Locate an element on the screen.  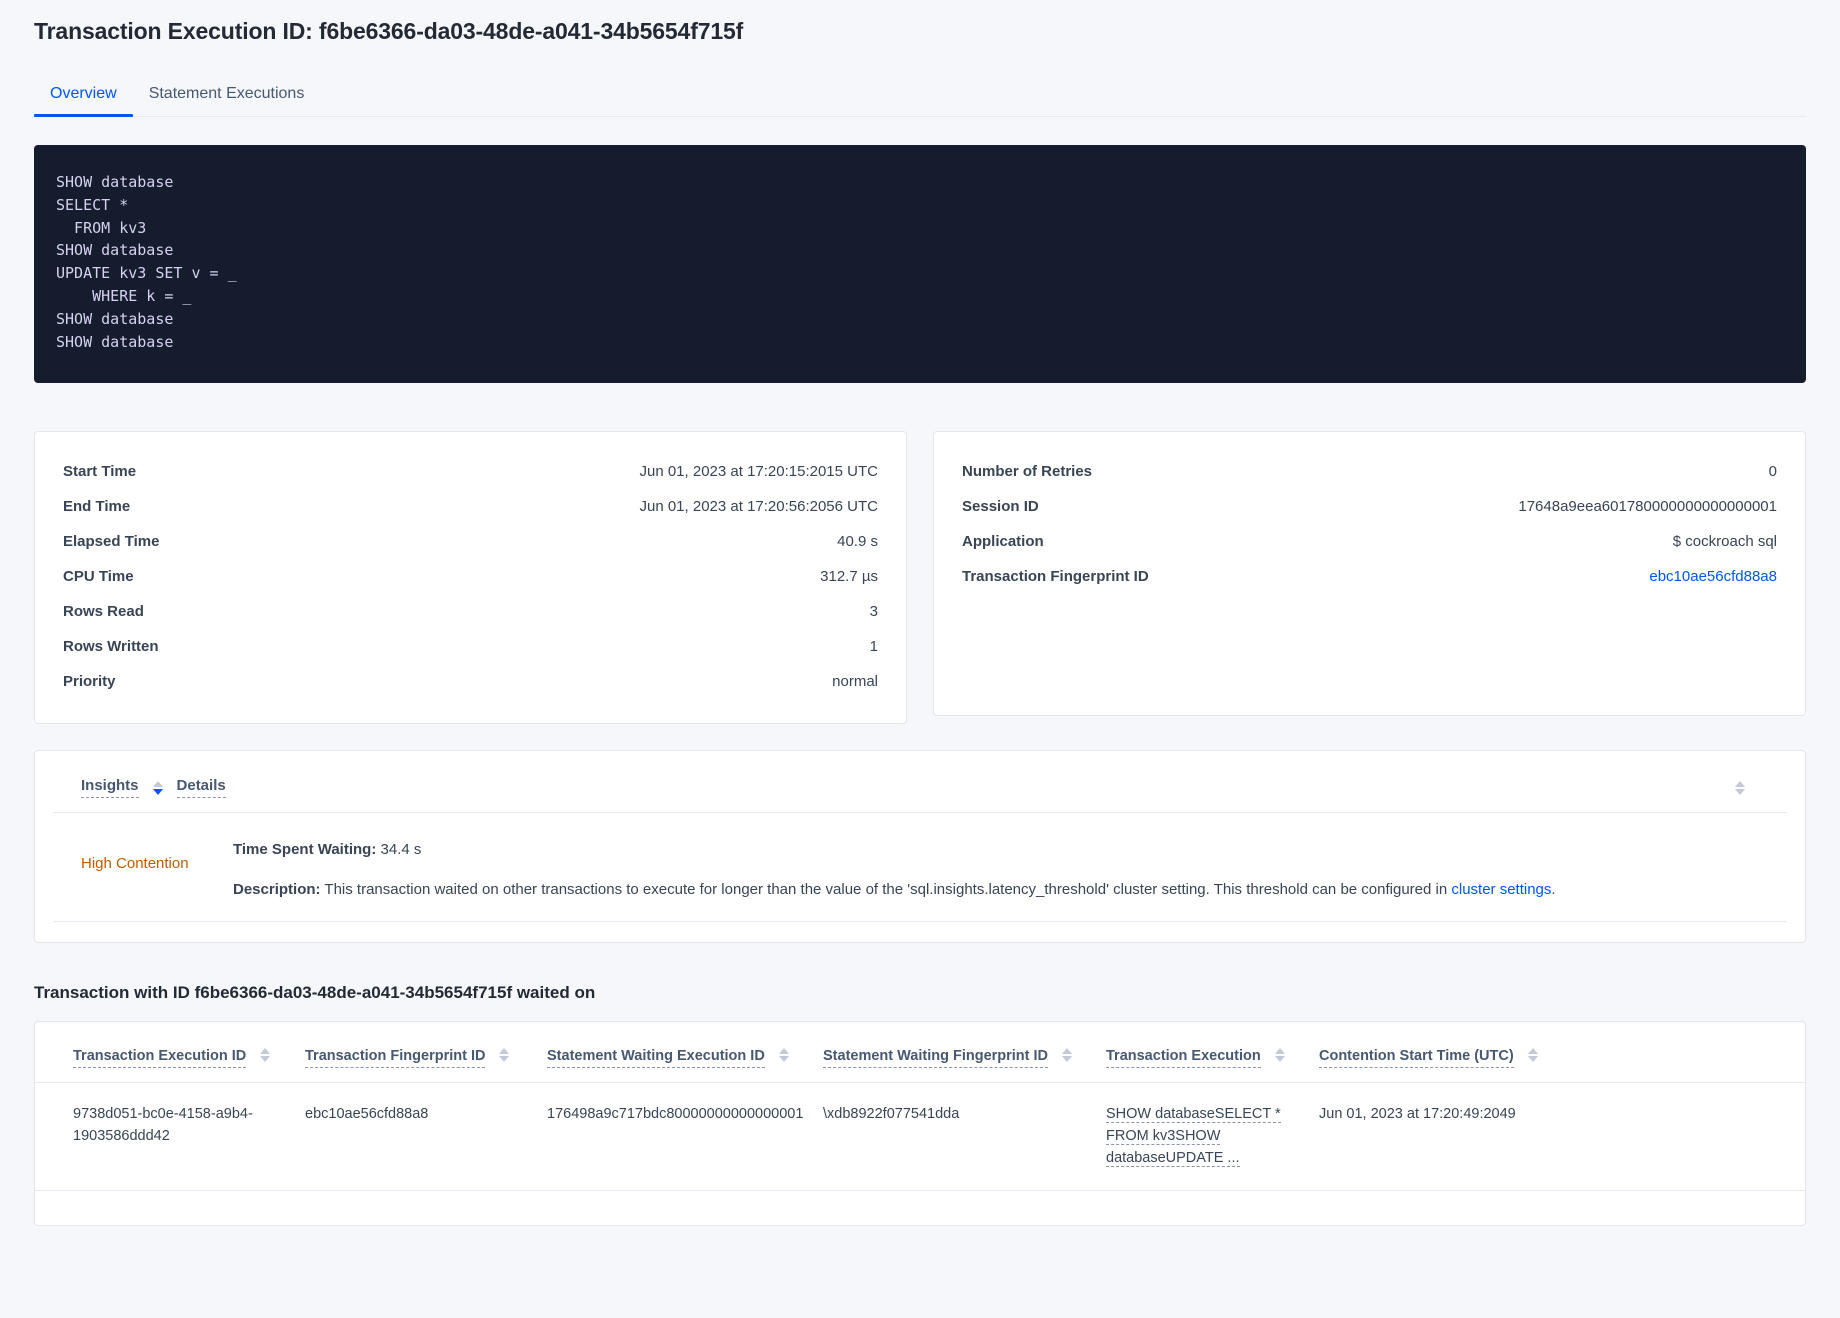
tab-overview: Overview is located at coordinates (83, 101).